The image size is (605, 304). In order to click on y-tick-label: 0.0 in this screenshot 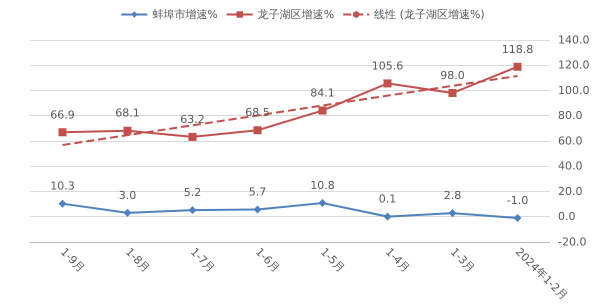, I will do `click(567, 217)`.